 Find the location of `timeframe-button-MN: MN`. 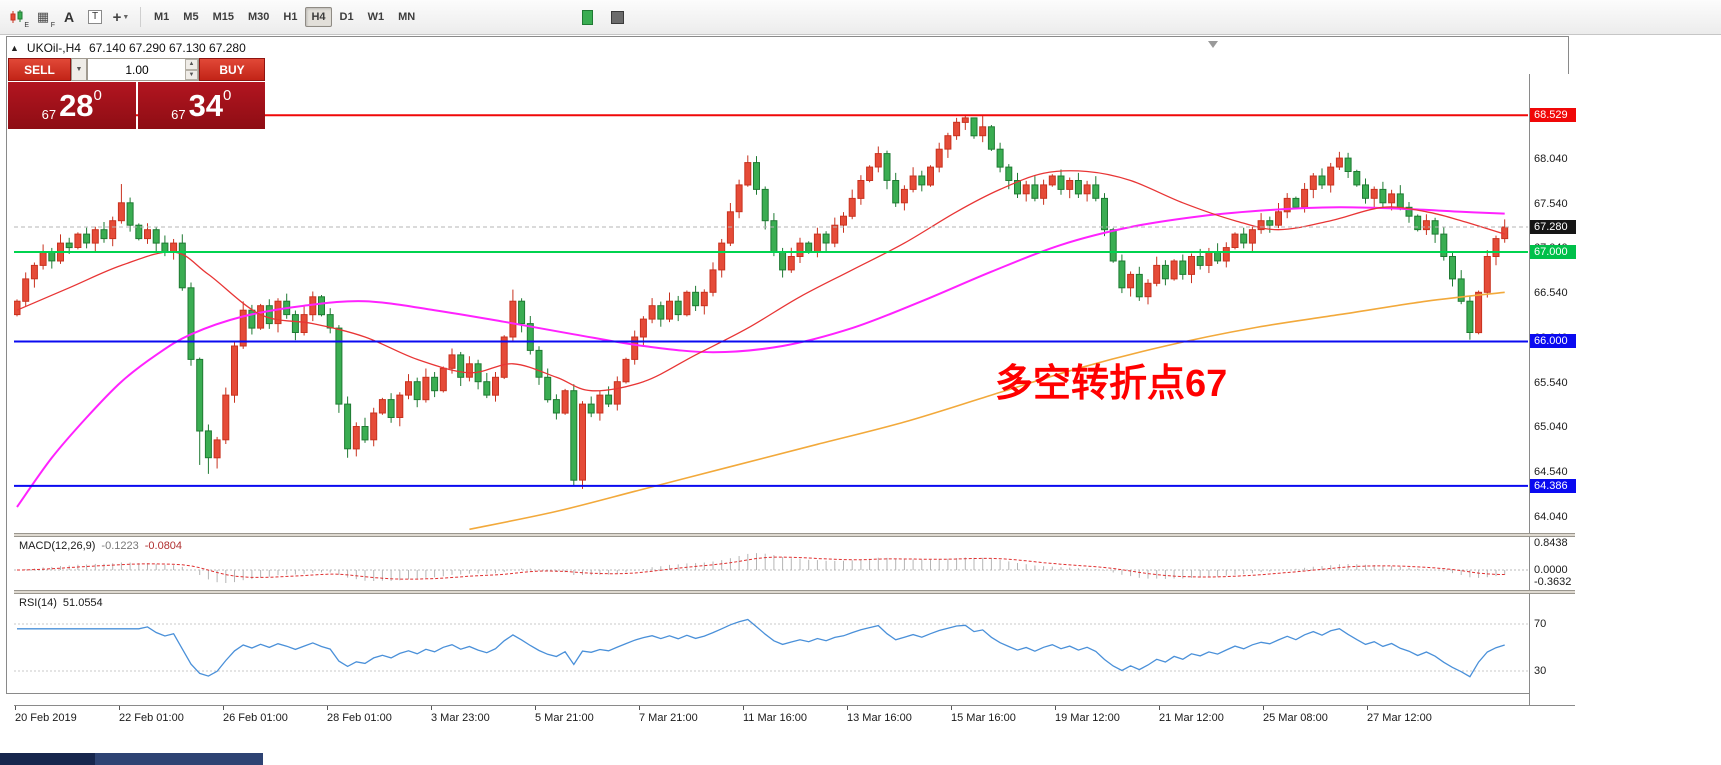

timeframe-button-MN: MN is located at coordinates (406, 17).